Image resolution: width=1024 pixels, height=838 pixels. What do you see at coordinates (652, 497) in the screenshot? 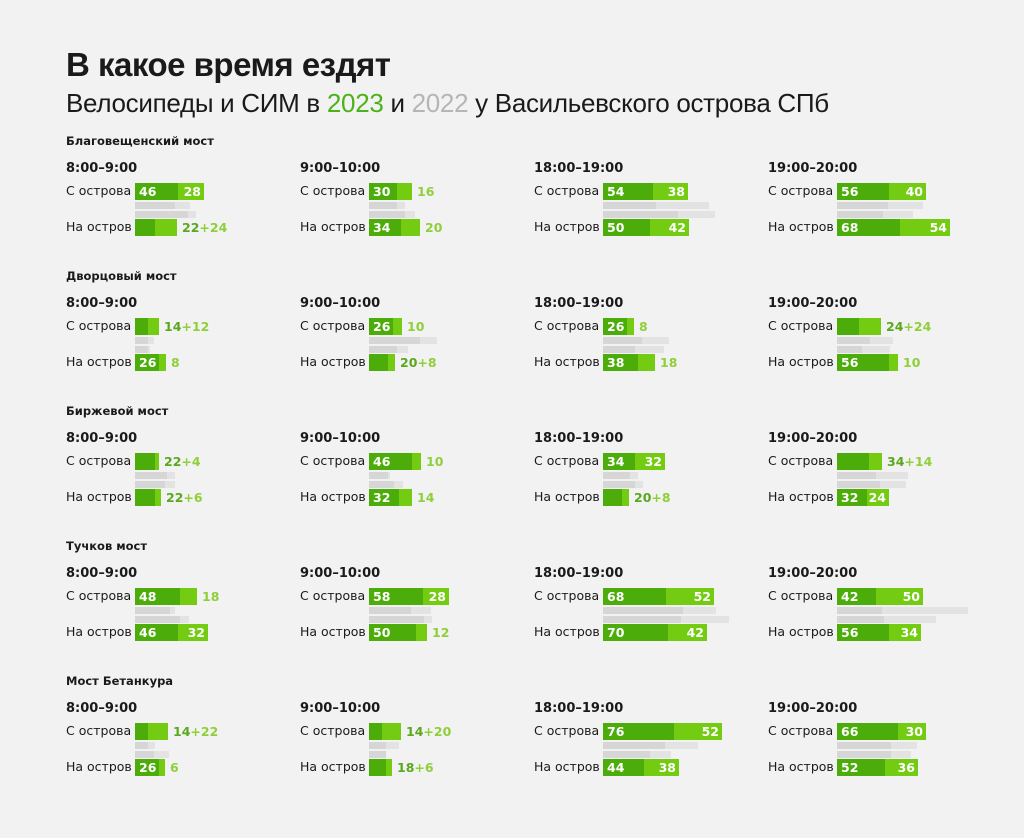
I see `to-island-values: 20+8` at bounding box center [652, 497].